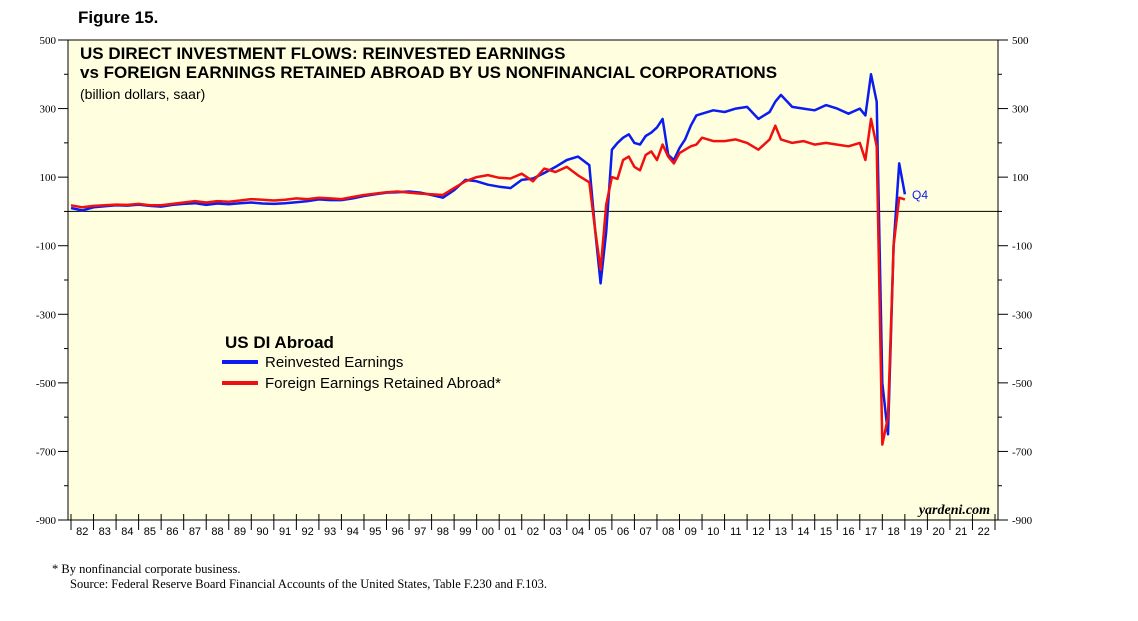  What do you see at coordinates (600, 532) in the screenshot?
I see `x-tick-label: 05` at bounding box center [600, 532].